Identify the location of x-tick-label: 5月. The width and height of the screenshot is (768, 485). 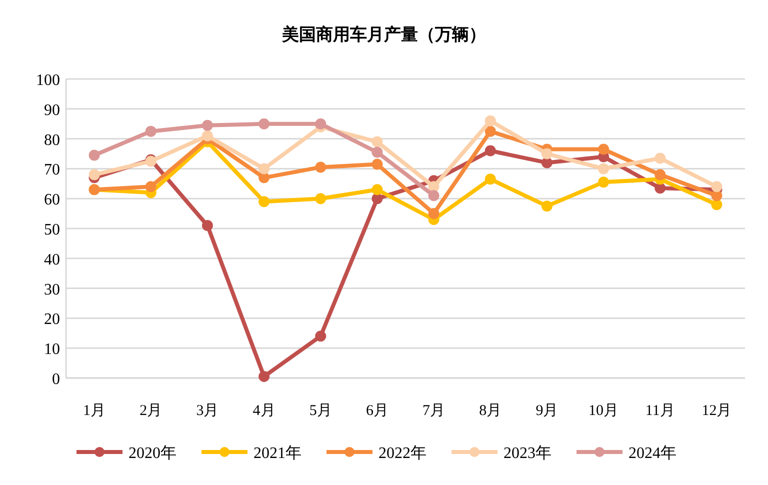
(320, 411).